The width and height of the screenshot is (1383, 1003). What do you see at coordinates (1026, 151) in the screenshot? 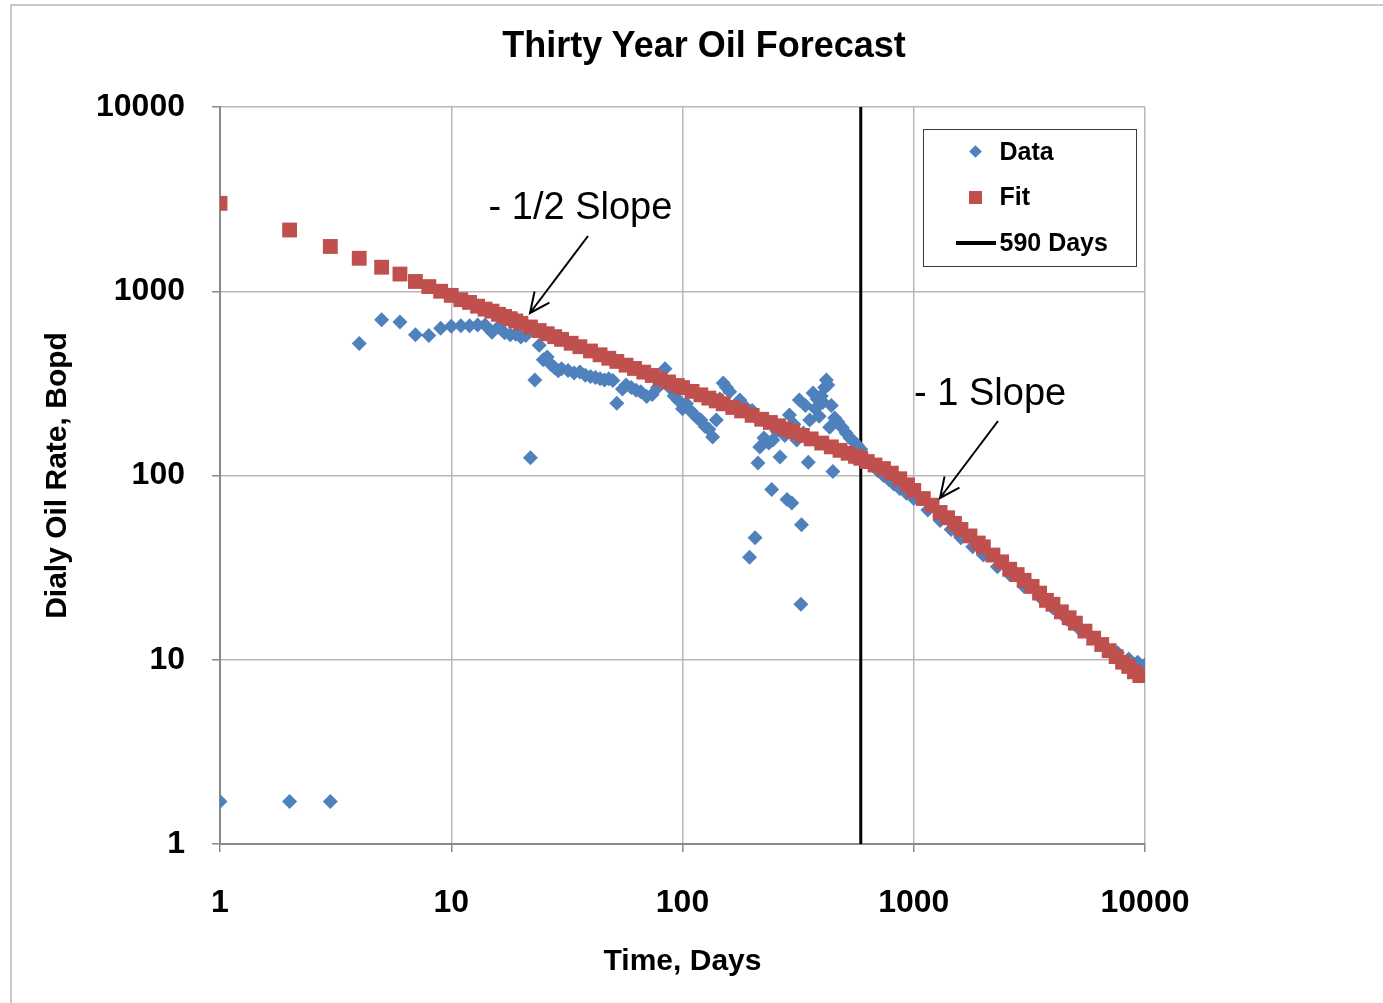
I see `legend-label: Data` at bounding box center [1026, 151].